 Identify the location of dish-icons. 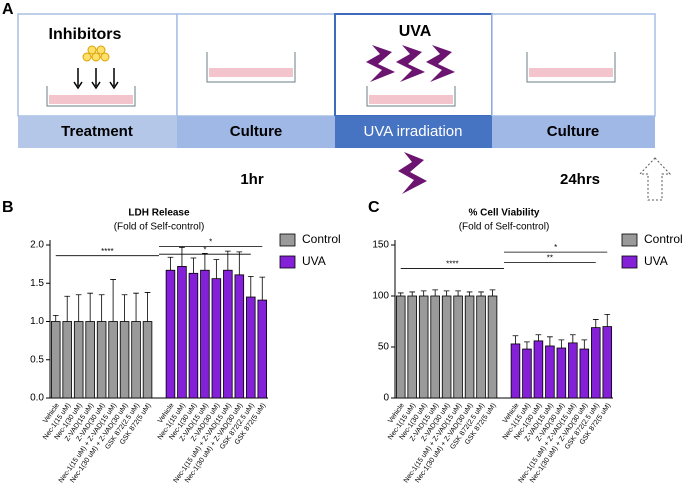
(331, 79).